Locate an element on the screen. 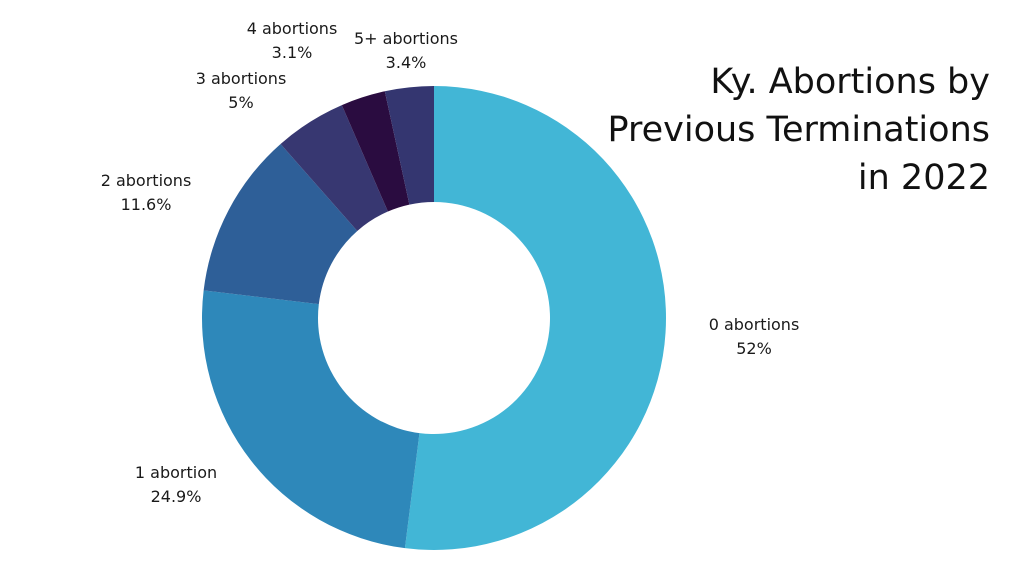  slice-label-value-1: 24.9% is located at coordinates (176, 496).